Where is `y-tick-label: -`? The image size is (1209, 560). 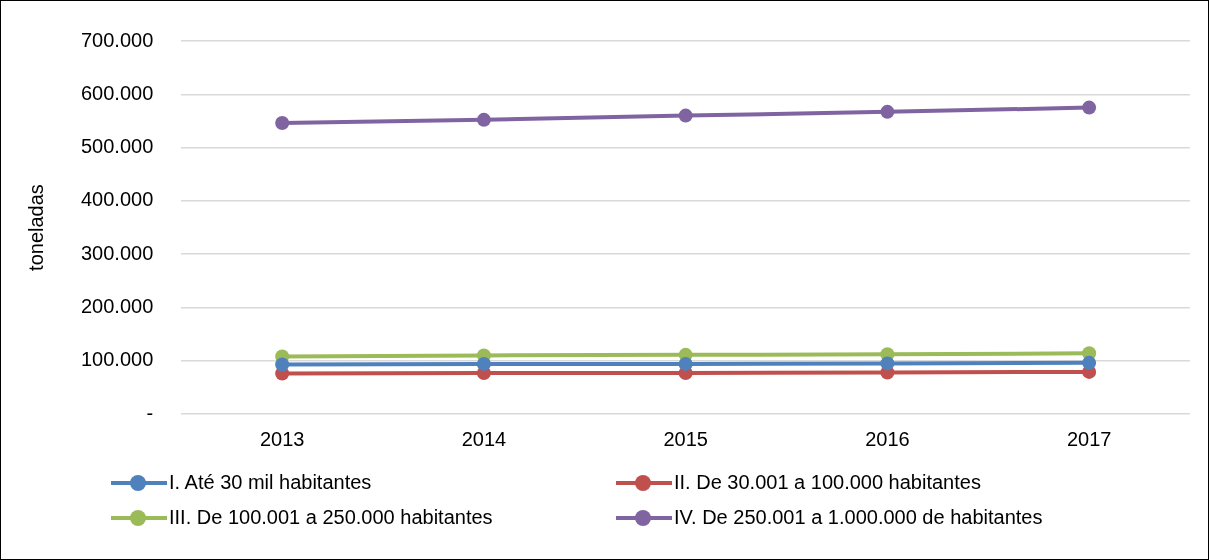 y-tick-label: - is located at coordinates (150, 412).